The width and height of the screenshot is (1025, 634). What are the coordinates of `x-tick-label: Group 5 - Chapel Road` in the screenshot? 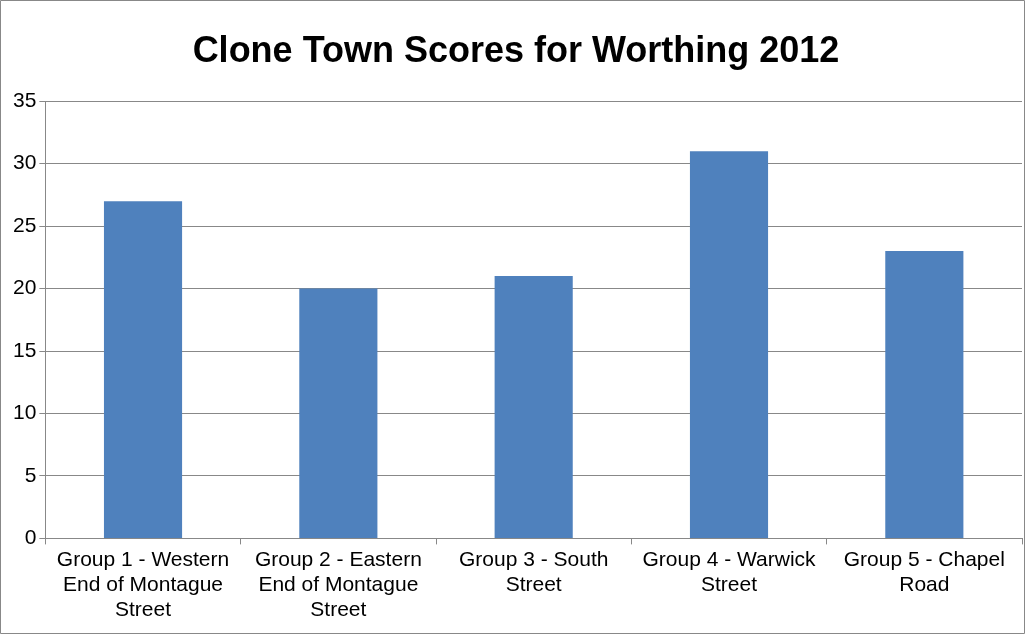 It's located at (924, 570).